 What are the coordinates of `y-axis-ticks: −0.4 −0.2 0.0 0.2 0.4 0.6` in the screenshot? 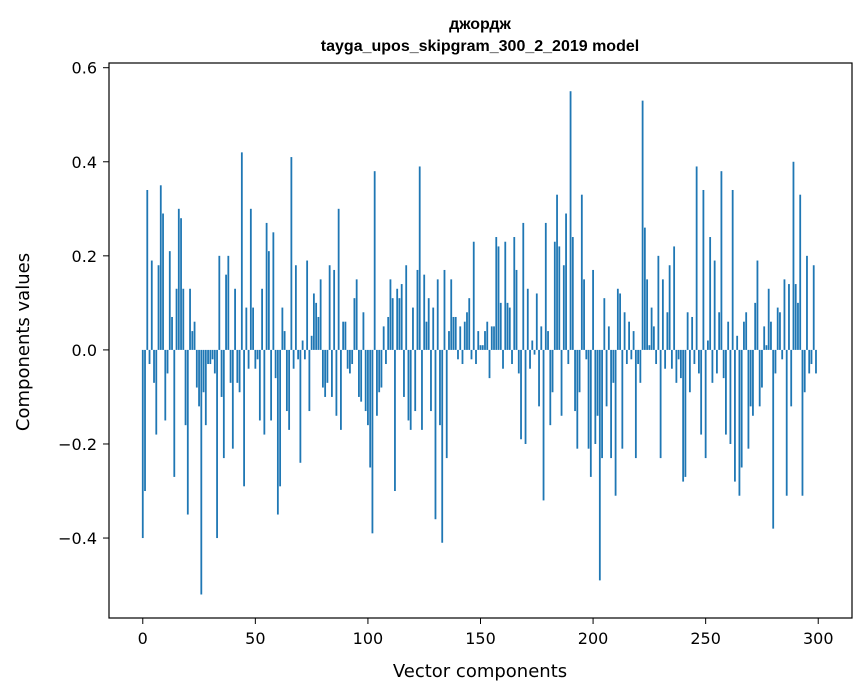 It's located at (83, 303).